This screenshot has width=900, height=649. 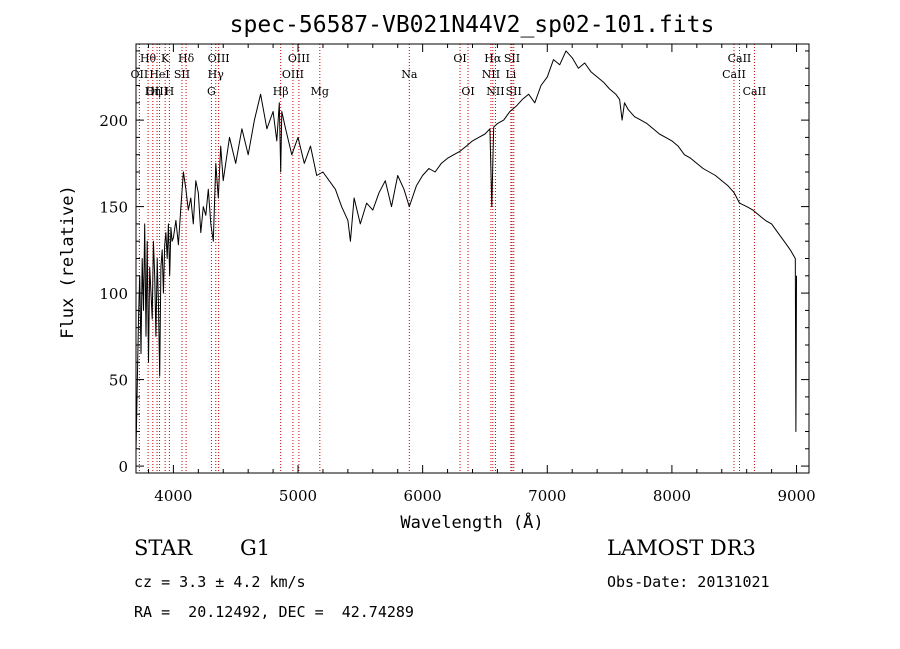 I want to click on y-axis-label: Flux (relative), so click(x=68, y=262).